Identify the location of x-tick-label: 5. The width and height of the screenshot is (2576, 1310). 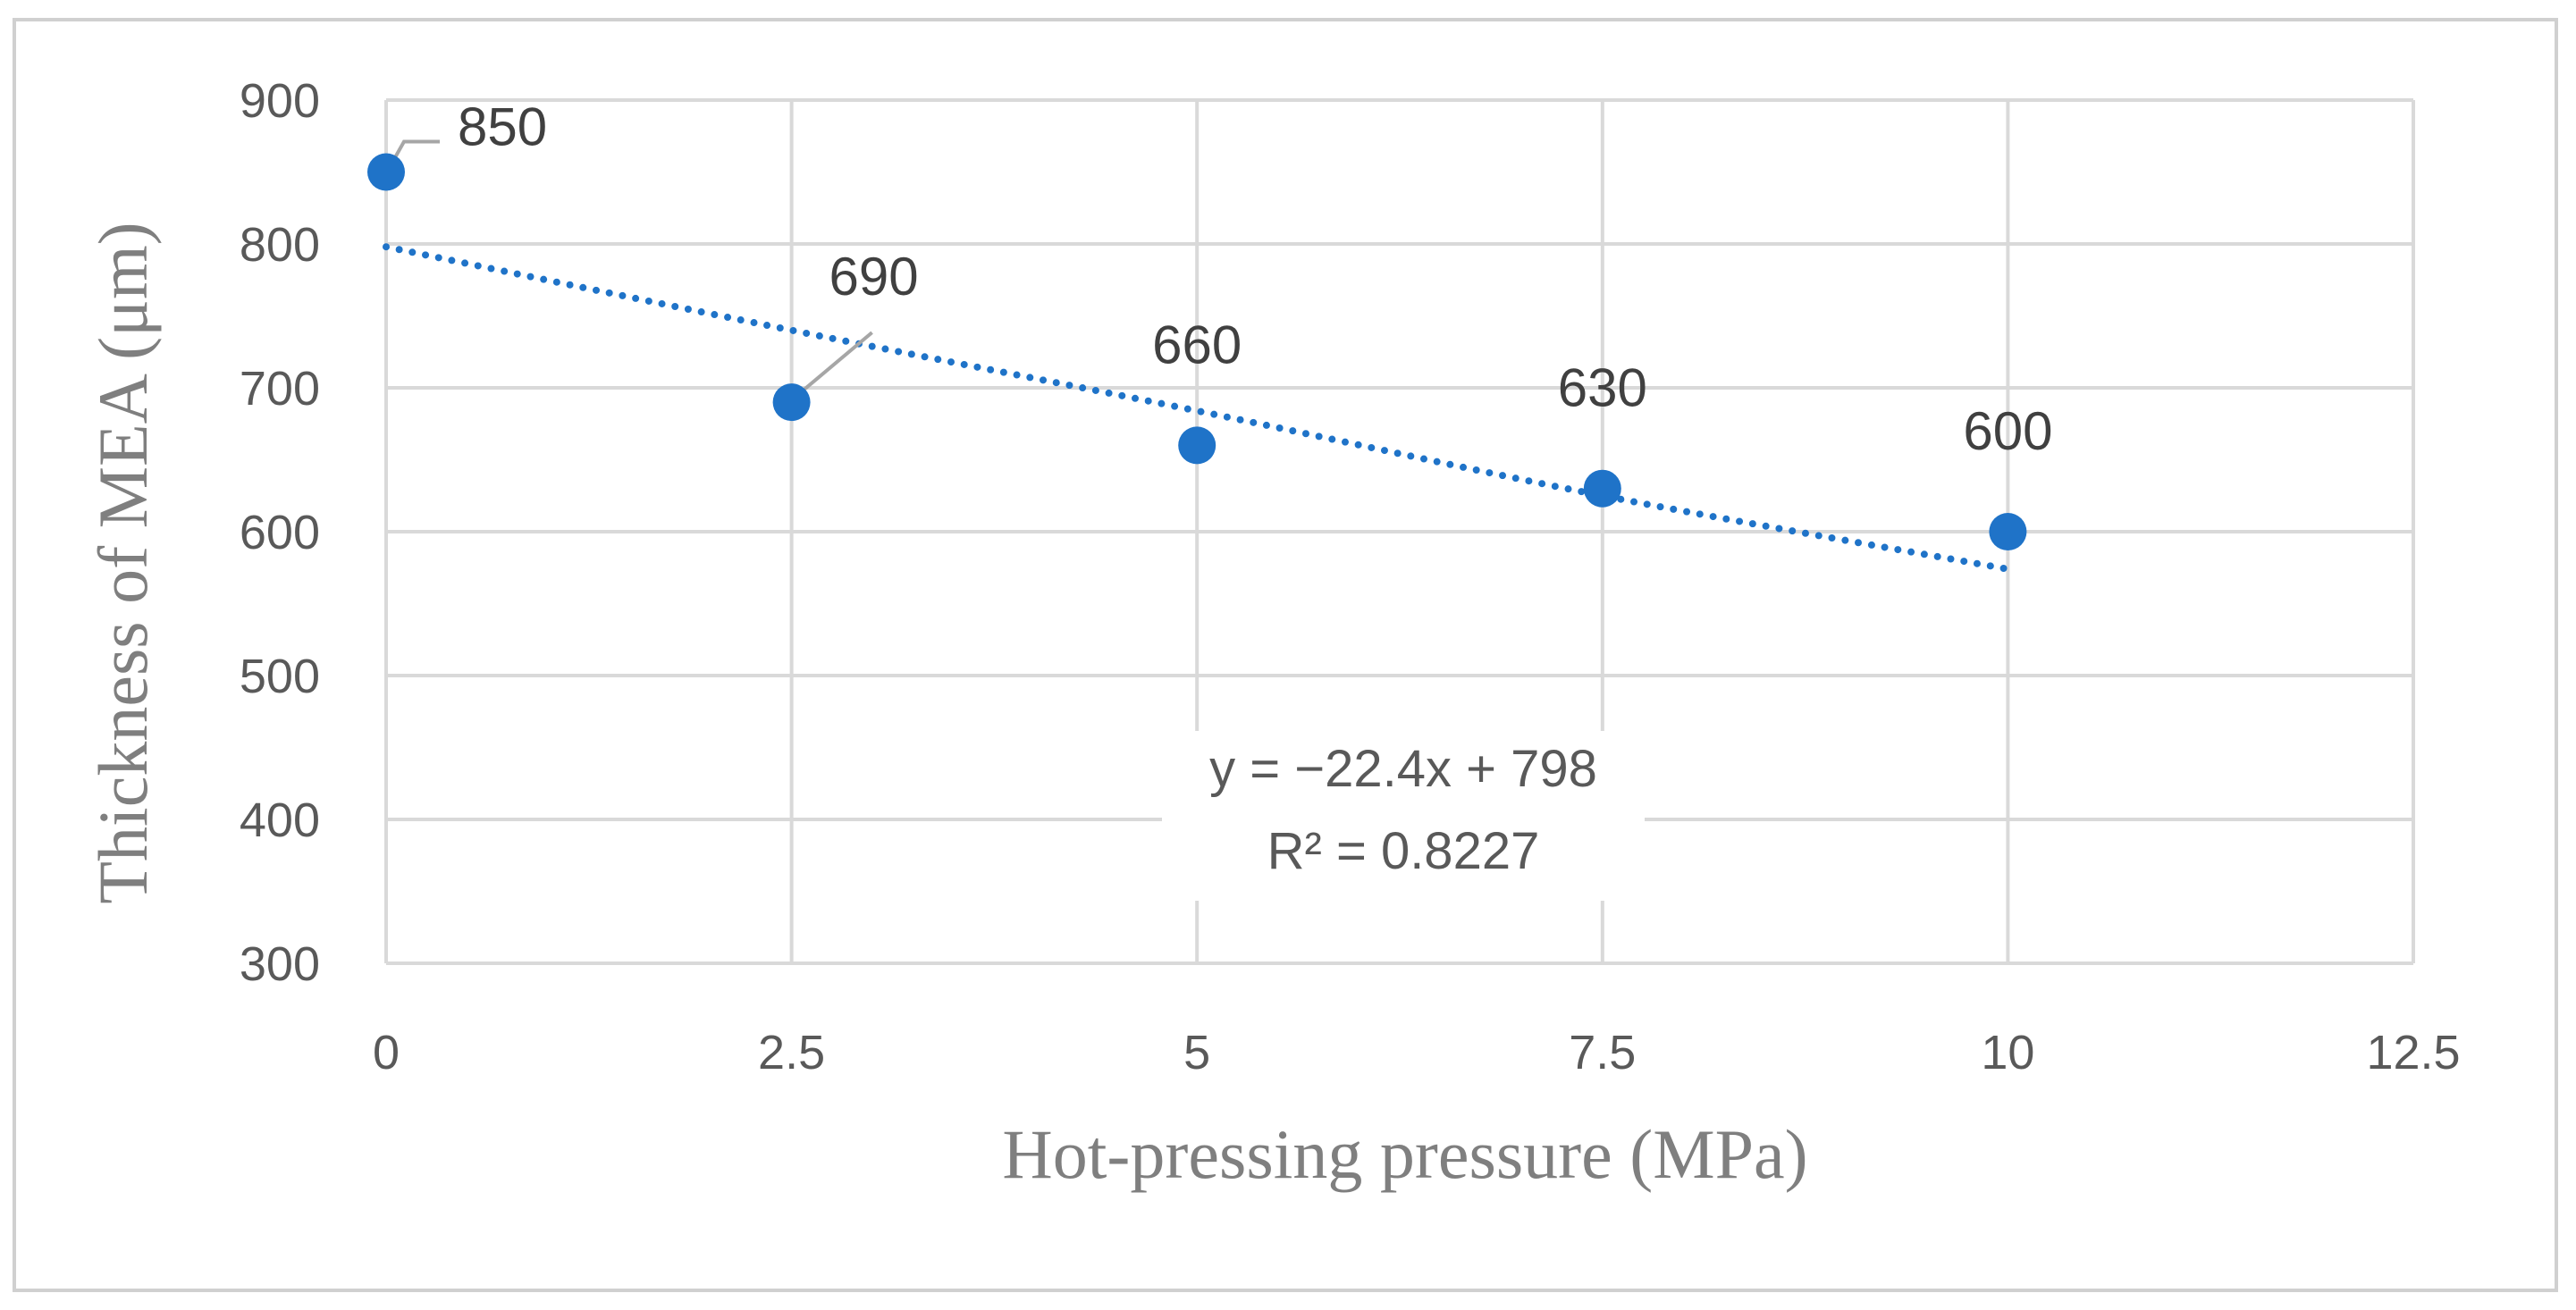
(1197, 1052).